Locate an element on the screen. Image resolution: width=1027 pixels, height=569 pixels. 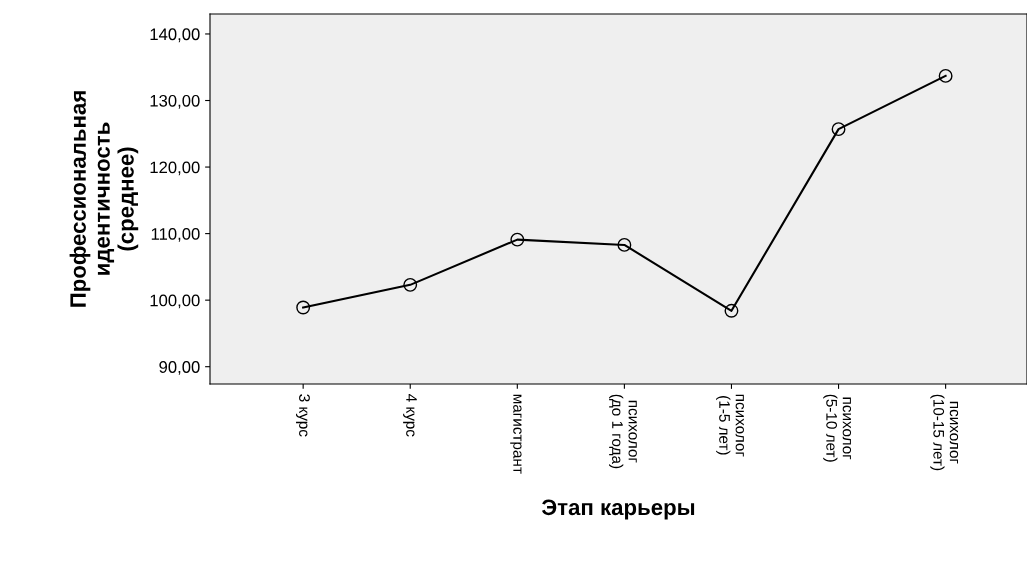
y-axis-title: Профессиональная идентичность (среднее) is located at coordinates (104, 199).